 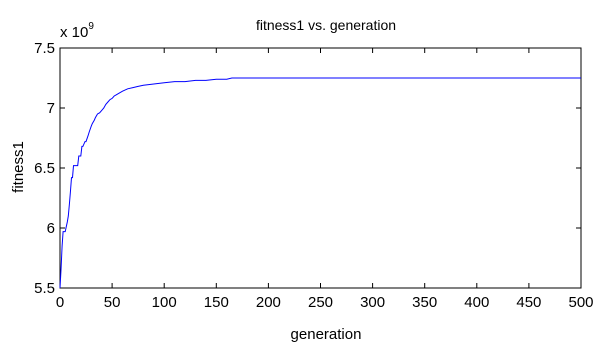 What do you see at coordinates (326, 334) in the screenshot?
I see `x-axis-label: generation` at bounding box center [326, 334].